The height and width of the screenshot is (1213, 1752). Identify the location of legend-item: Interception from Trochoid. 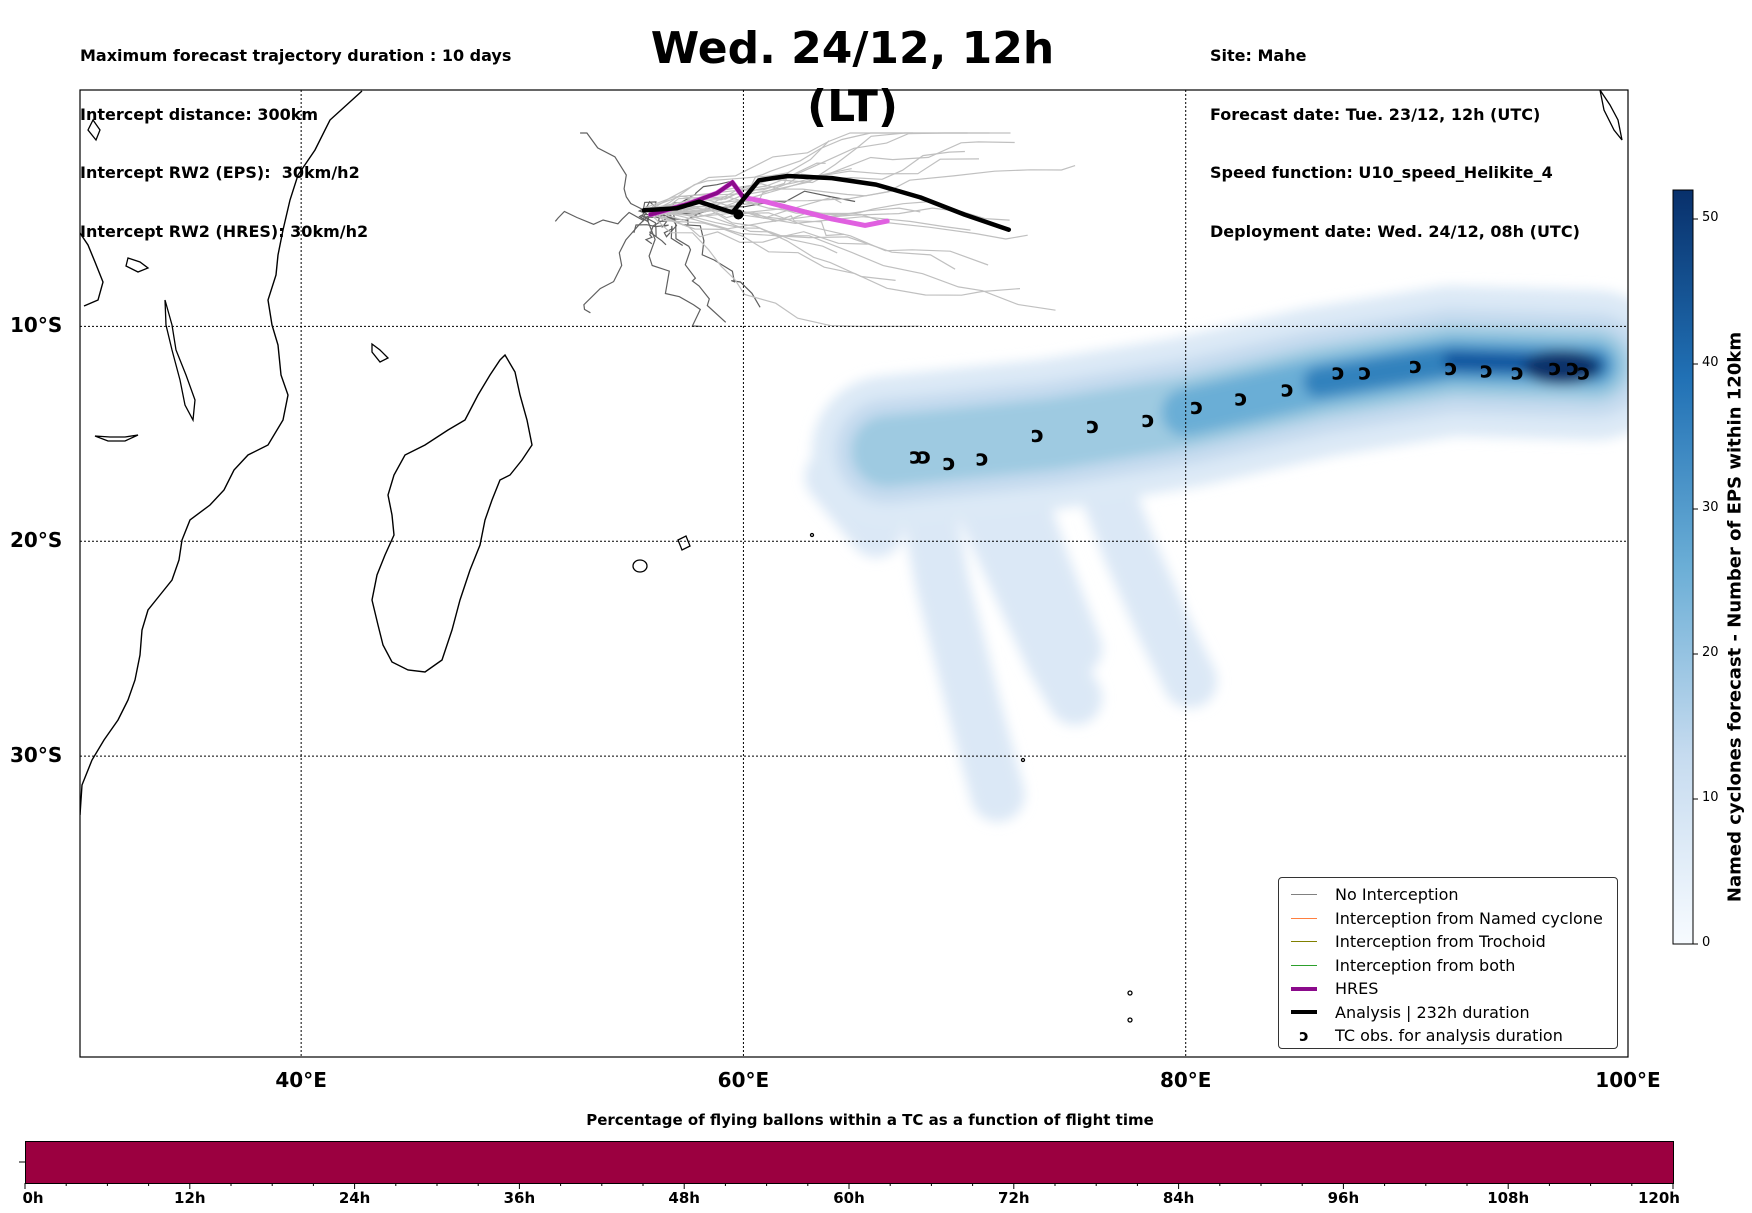
(1412, 941).